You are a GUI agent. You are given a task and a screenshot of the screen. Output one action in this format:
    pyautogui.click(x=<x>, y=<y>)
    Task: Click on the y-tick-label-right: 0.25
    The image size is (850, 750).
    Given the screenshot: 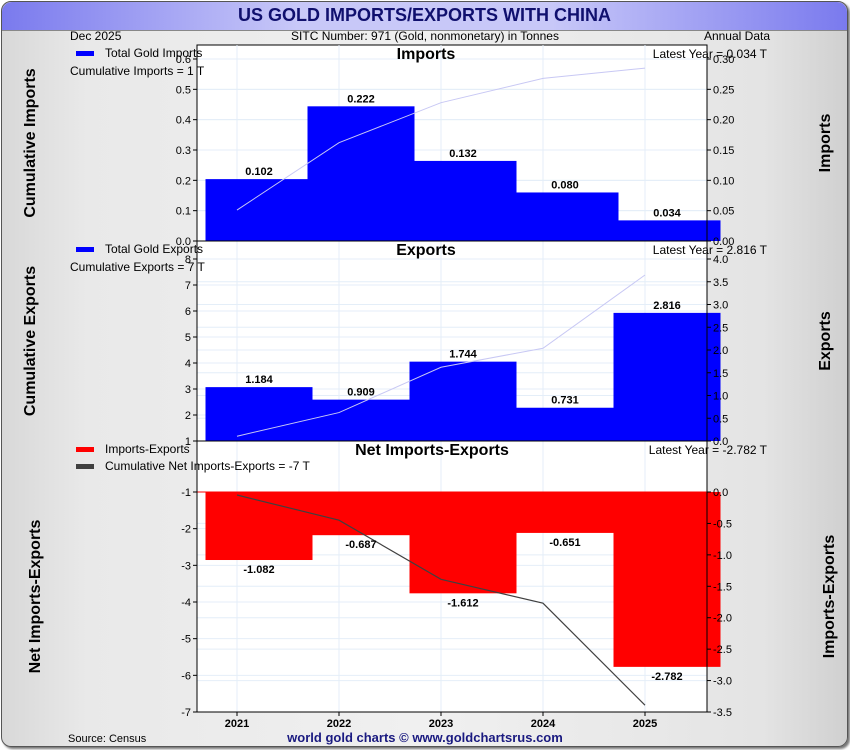 What is the action you would take?
    pyautogui.click(x=723, y=90)
    